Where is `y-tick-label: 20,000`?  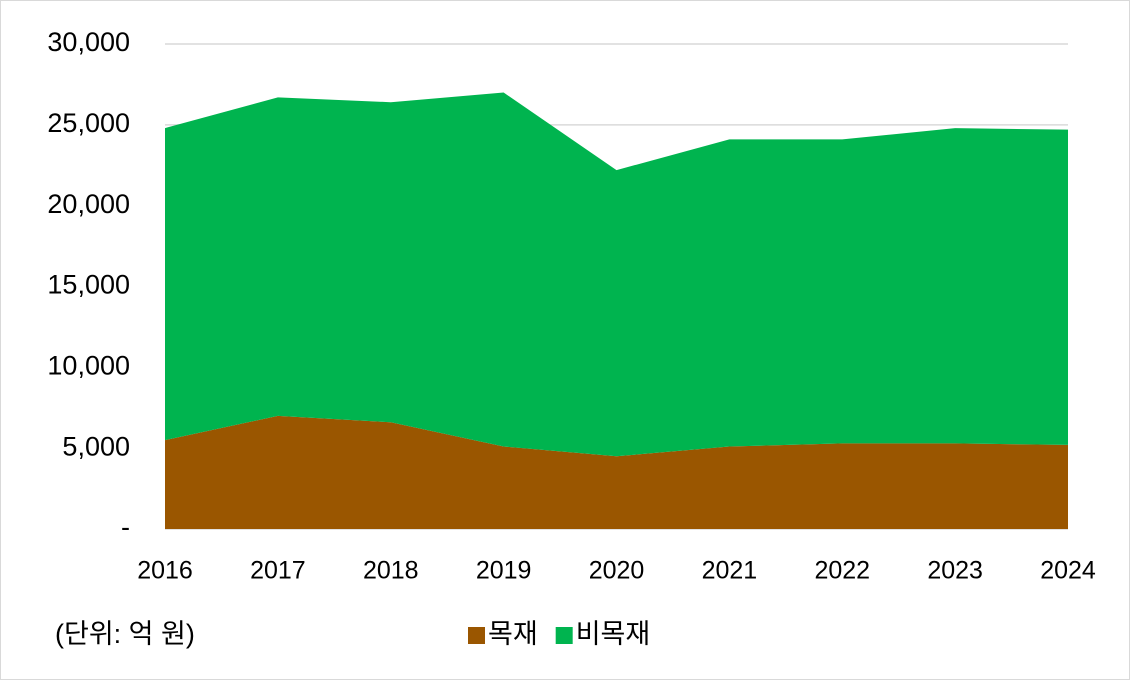
y-tick-label: 20,000 is located at coordinates (88, 204).